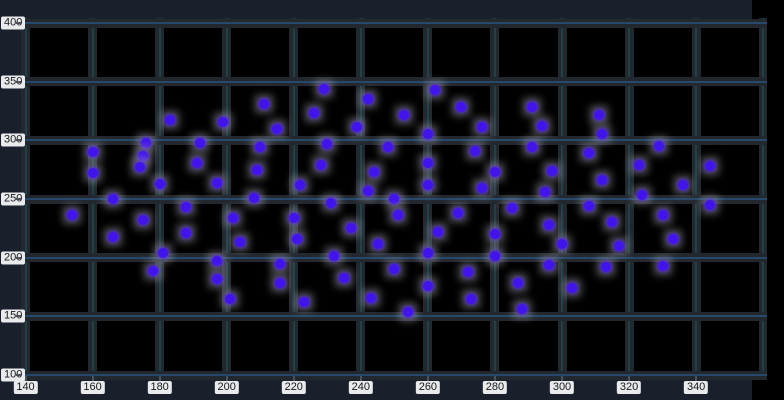 The height and width of the screenshot is (400, 784). What do you see at coordinates (360, 387) in the screenshot?
I see `x-tick-label: 240` at bounding box center [360, 387].